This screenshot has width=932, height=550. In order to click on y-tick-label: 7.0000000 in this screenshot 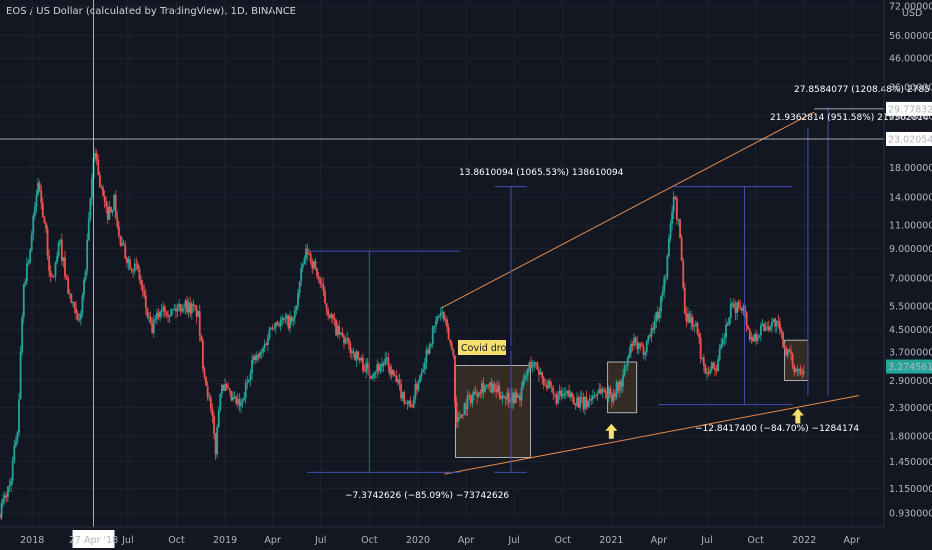, I will do `click(910, 278)`.